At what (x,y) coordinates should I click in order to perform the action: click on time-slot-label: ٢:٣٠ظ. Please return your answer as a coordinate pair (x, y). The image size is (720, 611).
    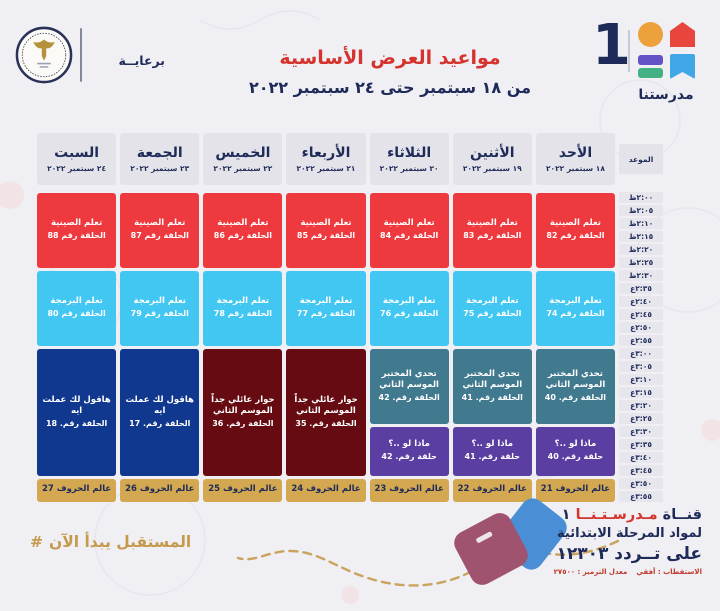
    Looking at the image, I should click on (641, 275).